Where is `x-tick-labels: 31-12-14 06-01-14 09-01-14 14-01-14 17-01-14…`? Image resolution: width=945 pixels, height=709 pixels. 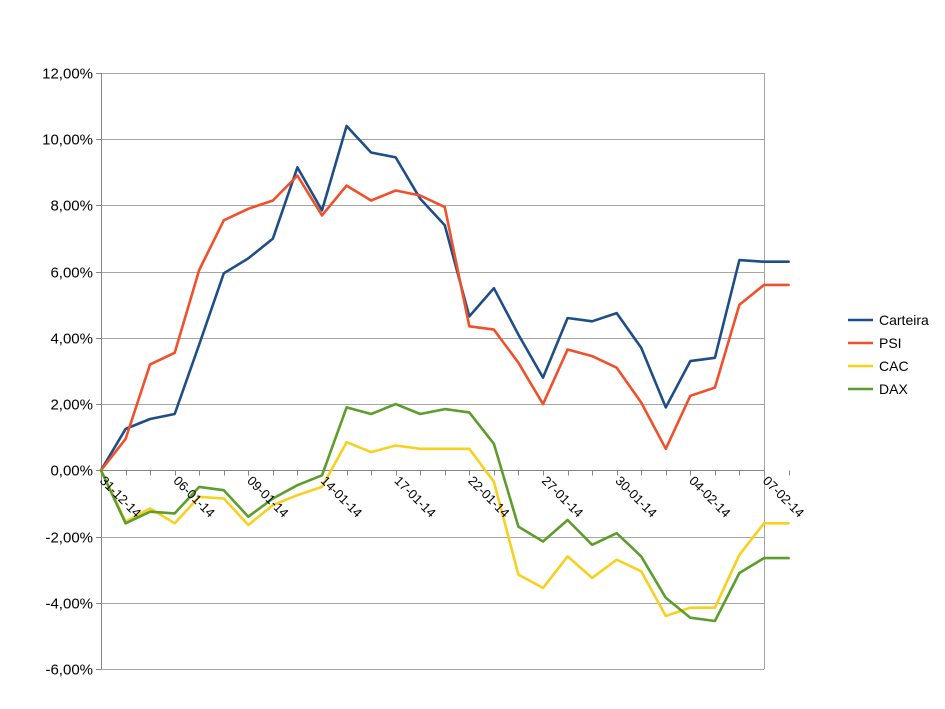 x-tick-labels: 31-12-14 06-01-14 09-01-14 14-01-14 17-01-14… is located at coordinates (452, 496).